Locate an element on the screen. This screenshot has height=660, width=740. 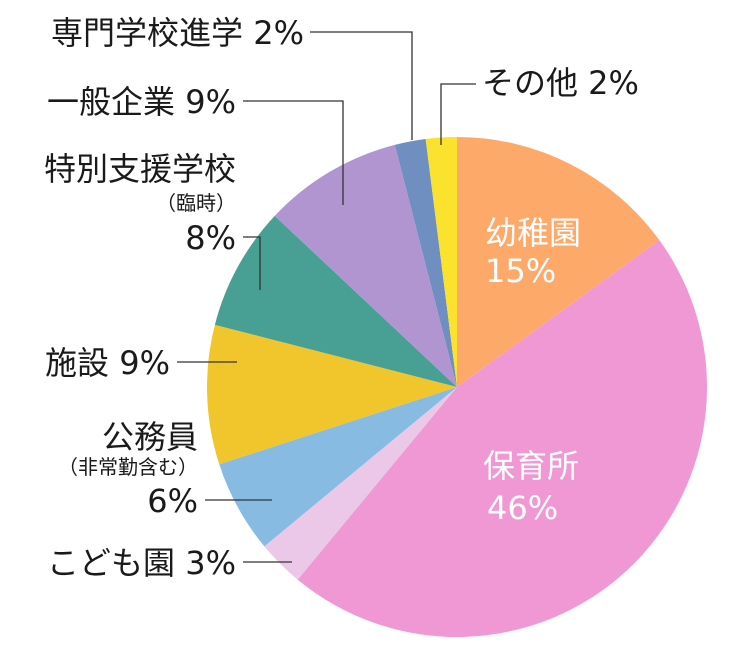
label-sonota: その他 2% is located at coordinates (560, 83).